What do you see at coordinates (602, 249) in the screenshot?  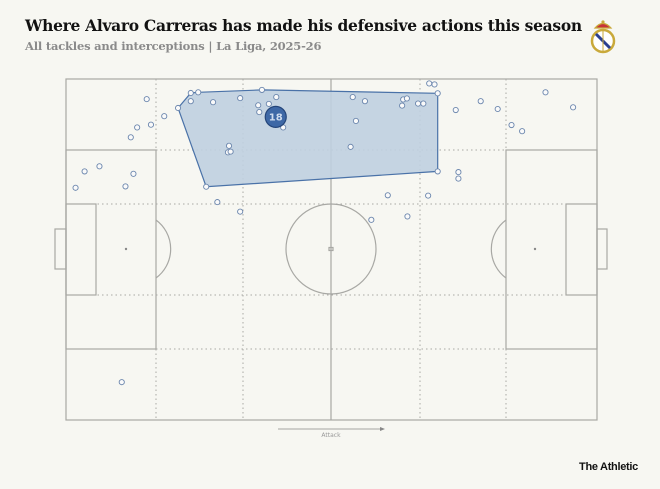 I see `right-goal` at bounding box center [602, 249].